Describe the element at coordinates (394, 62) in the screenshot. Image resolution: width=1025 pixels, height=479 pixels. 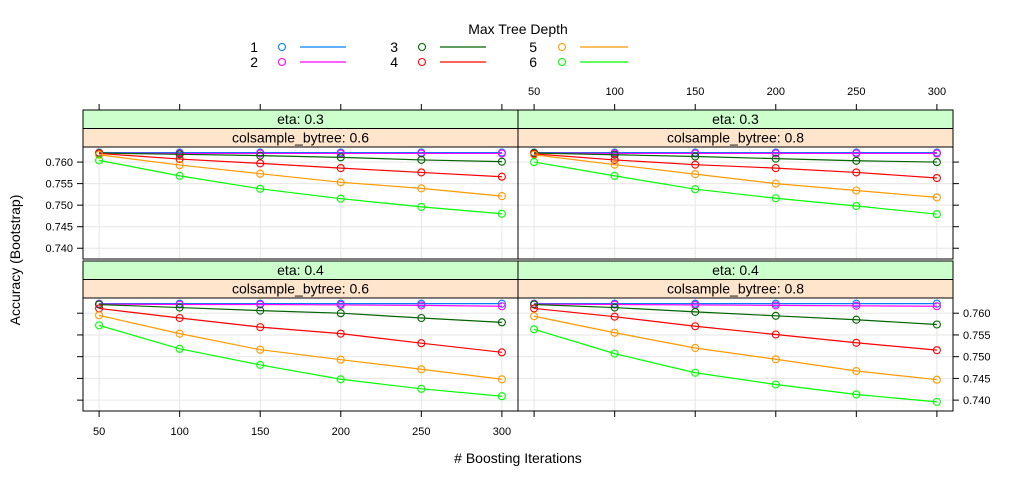
I see `legend-label-depth-4: 4` at that location.